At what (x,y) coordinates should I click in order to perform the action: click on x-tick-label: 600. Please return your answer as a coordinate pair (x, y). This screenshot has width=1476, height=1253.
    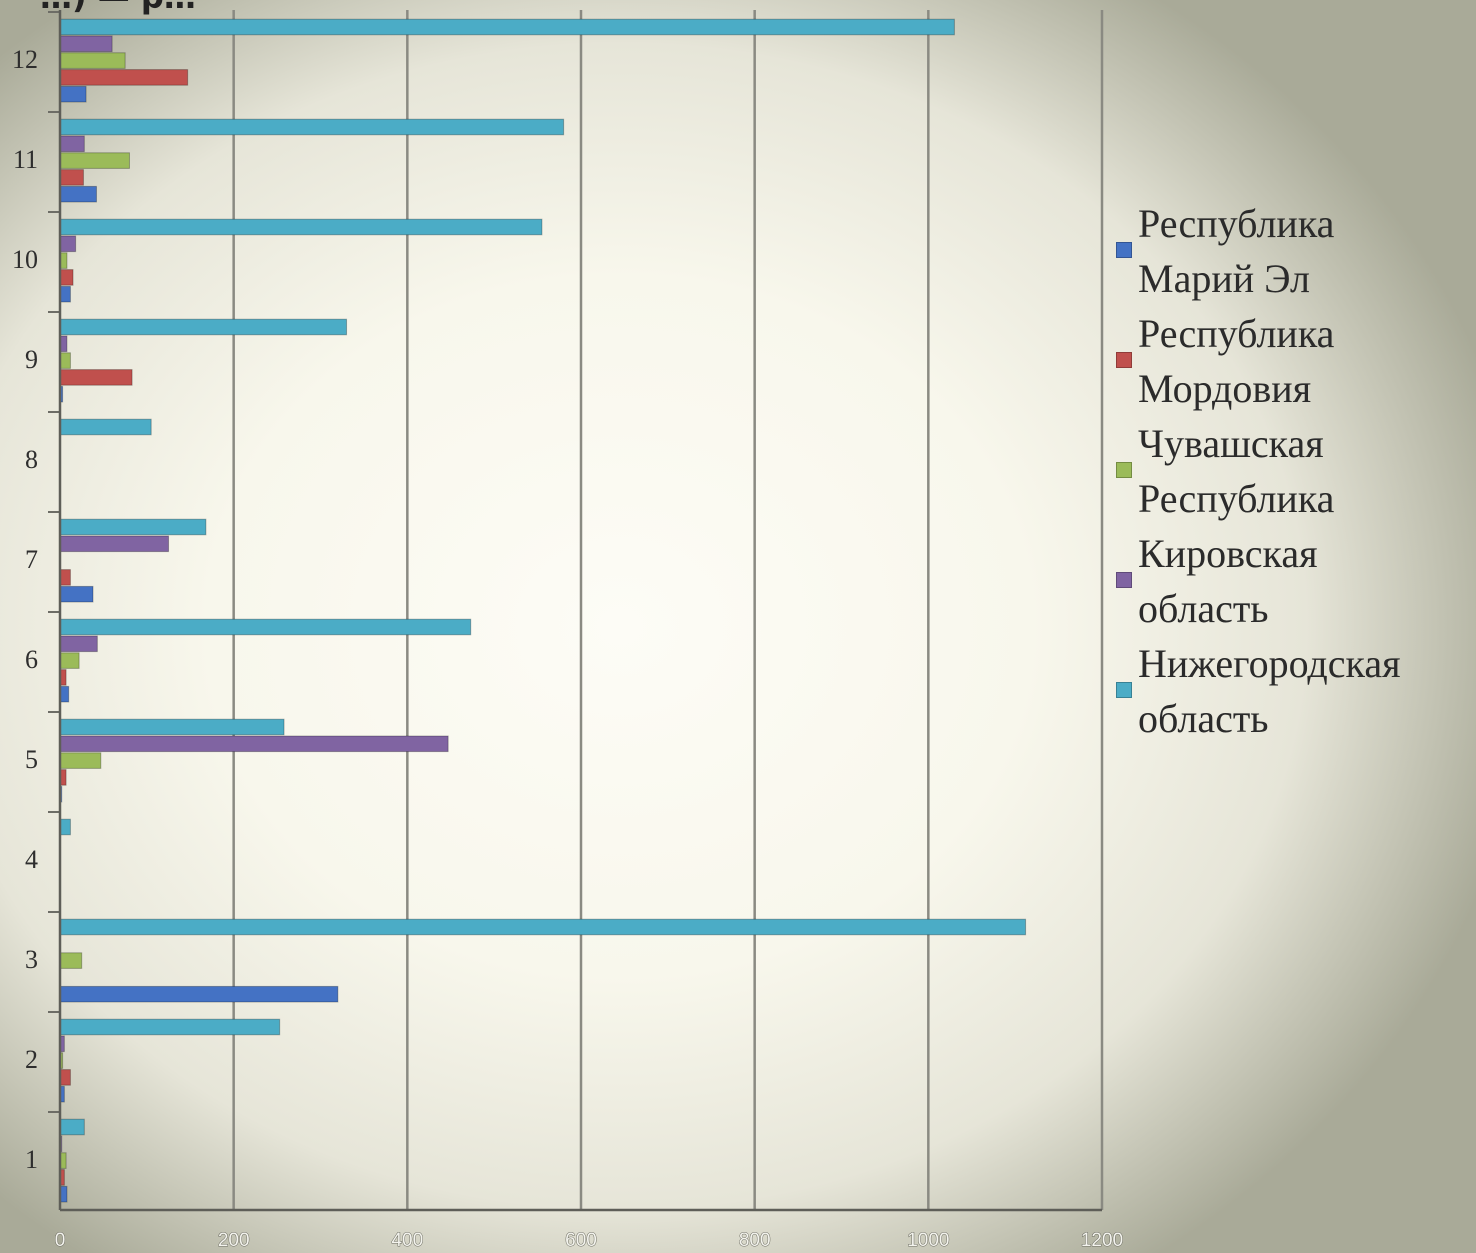
    Looking at the image, I should click on (581, 1240).